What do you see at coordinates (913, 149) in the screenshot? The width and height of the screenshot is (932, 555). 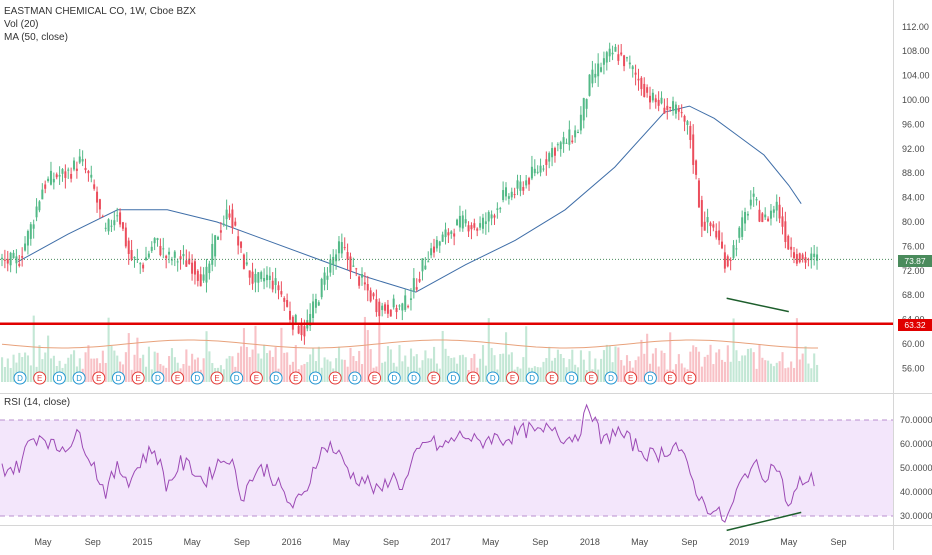 I see `price-tick-label: 92.00` at bounding box center [913, 149].